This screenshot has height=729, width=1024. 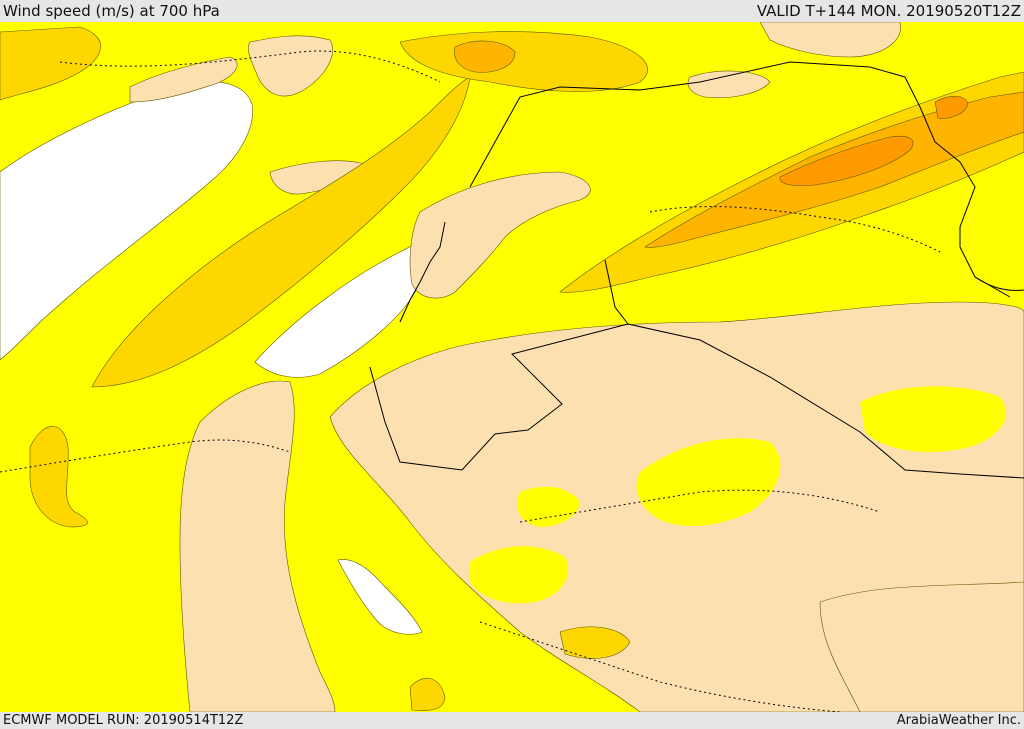 What do you see at coordinates (825, 401) in the screenshot?
I see `border-iraq-saudi` at bounding box center [825, 401].